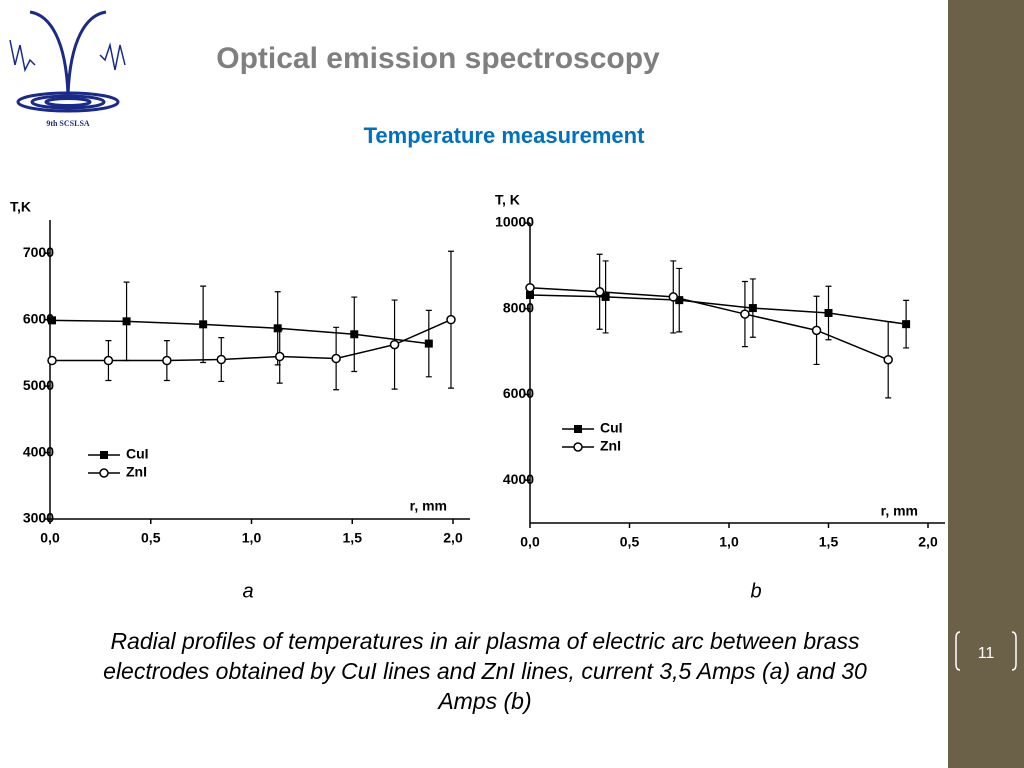 The image size is (1024, 768). I want to click on y-tick-label: 8000, so click(518, 307).